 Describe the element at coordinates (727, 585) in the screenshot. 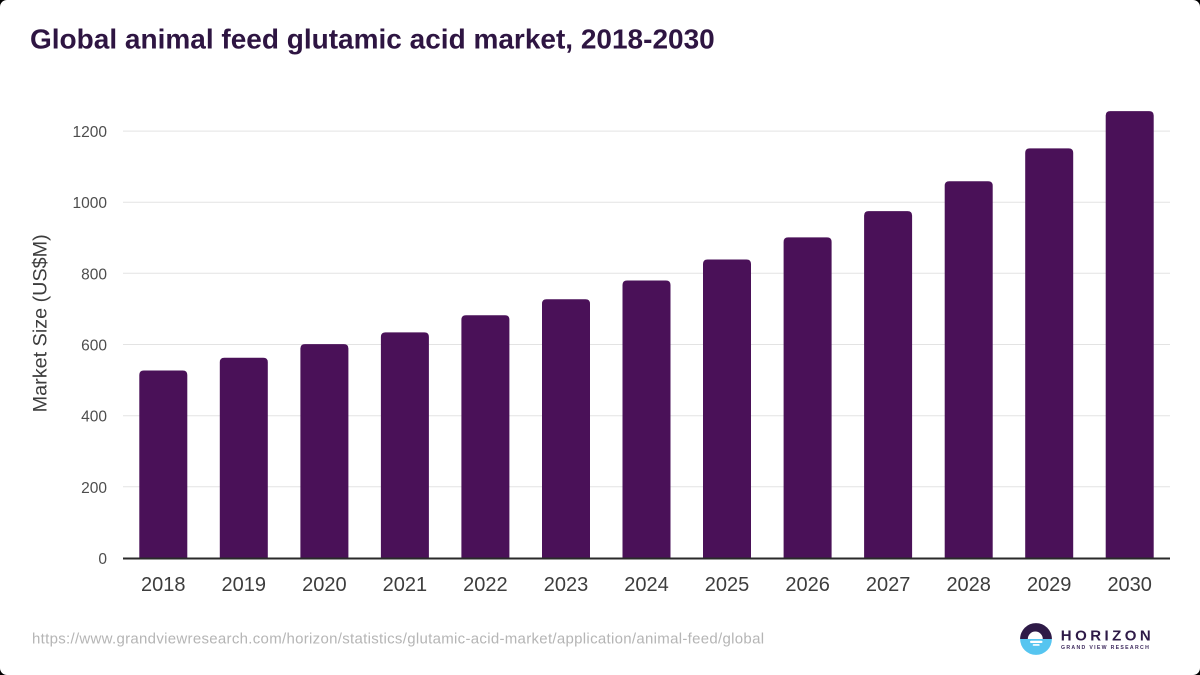

I see `svg-text: 2025` at that location.